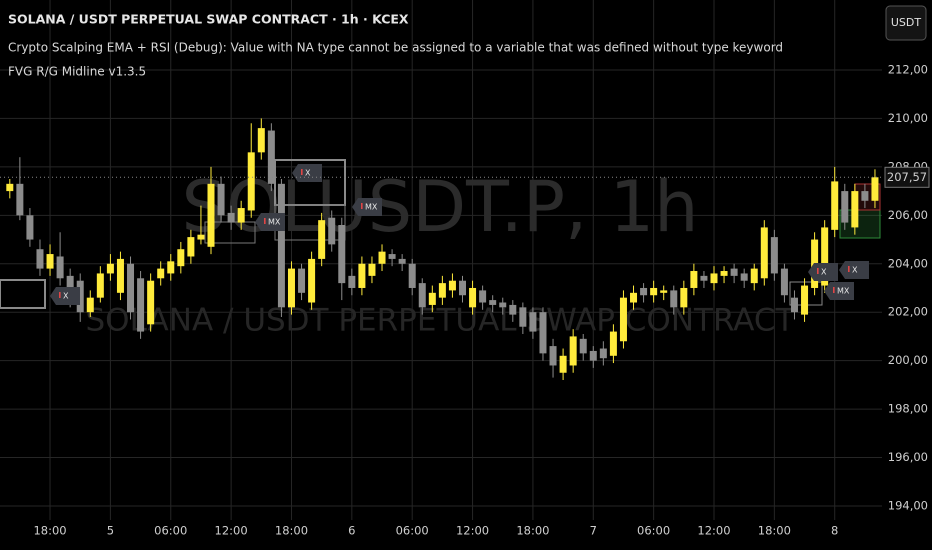 Image resolution: width=932 pixels, height=550 pixels. What do you see at coordinates (908, 505) in the screenshot?
I see `y-tick-label: 194,00` at bounding box center [908, 505].